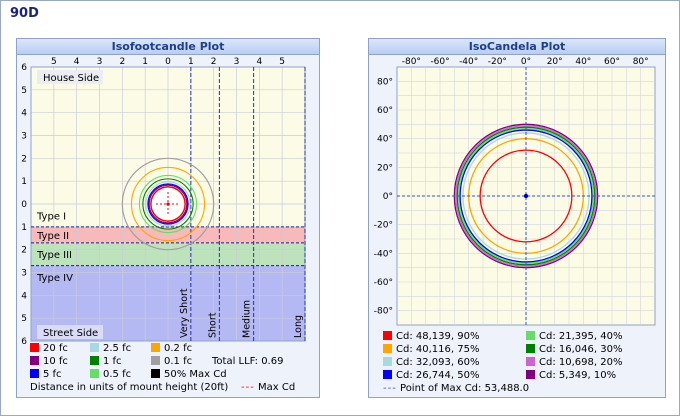  What do you see at coordinates (171, 361) in the screenshot?
I see `legend-item: 0.1 fc` at bounding box center [171, 361].